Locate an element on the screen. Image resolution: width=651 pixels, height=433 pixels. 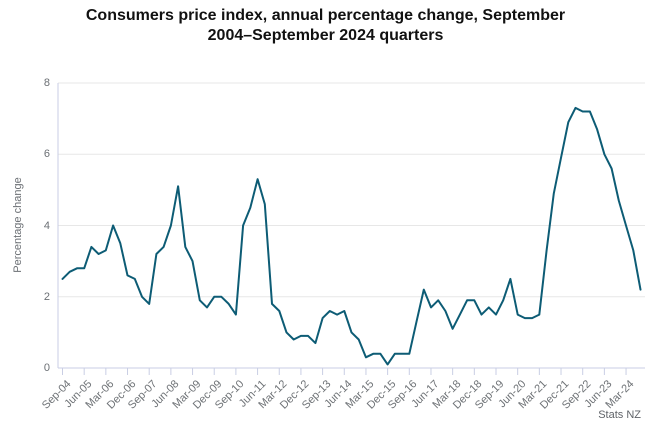
source-attribution: Stats NZ is located at coordinates (619, 415).